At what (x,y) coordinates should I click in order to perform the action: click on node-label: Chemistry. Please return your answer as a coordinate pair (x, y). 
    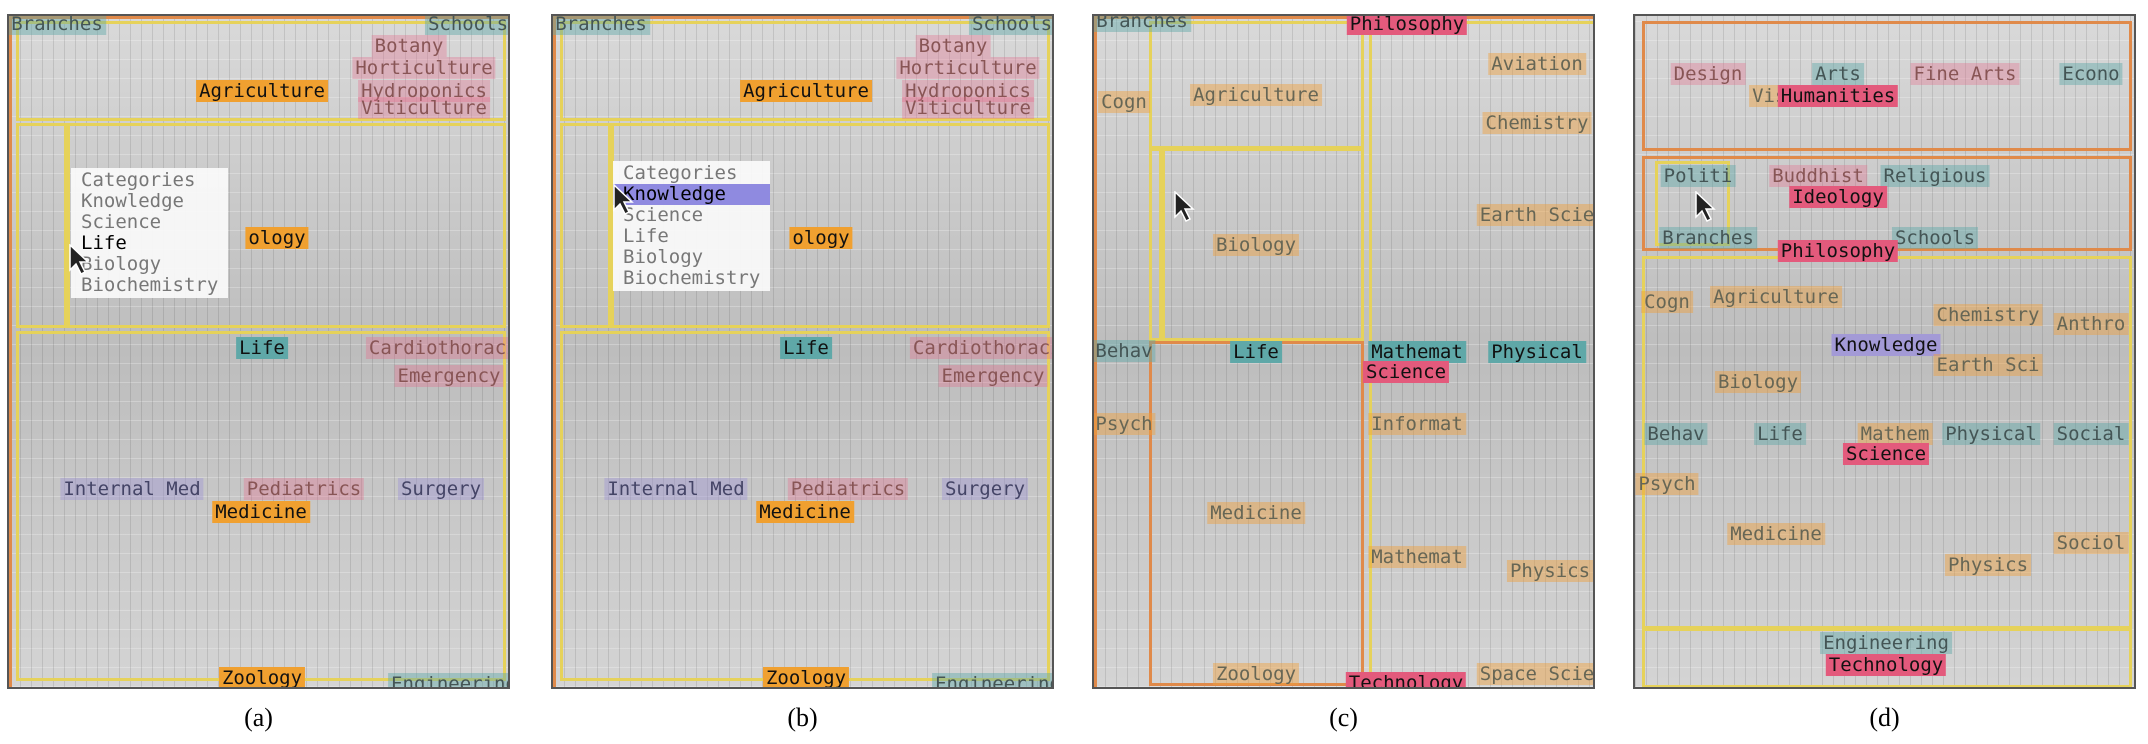
    Looking at the image, I should click on (1537, 123).